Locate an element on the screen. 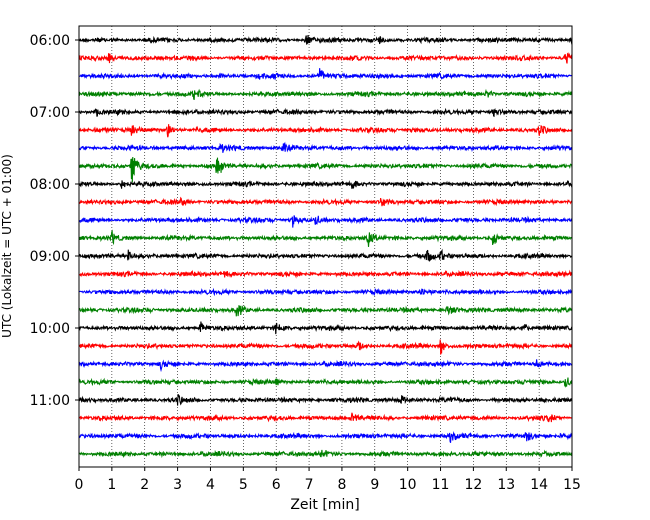 The image size is (650, 520). x-tick-label: 0 is located at coordinates (79, 485).